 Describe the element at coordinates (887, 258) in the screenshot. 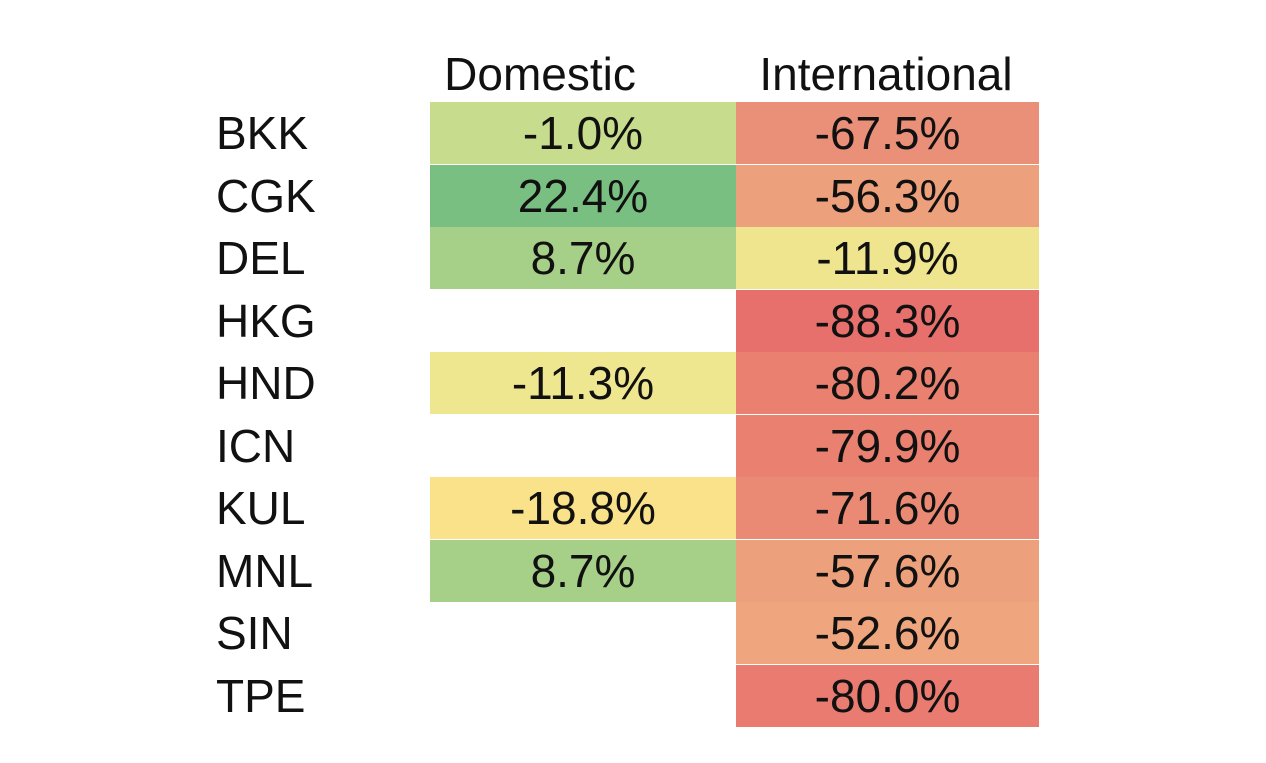

I see `cell-international-del: -11.9%` at that location.